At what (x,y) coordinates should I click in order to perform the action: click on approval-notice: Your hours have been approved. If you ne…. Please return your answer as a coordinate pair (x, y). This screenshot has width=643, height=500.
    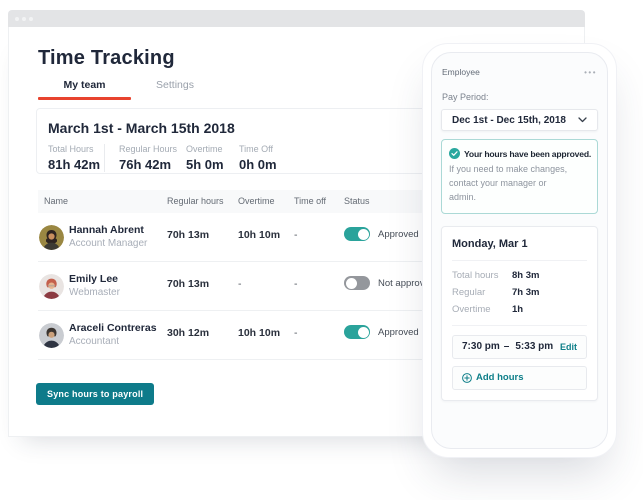
    Looking at the image, I should click on (519, 176).